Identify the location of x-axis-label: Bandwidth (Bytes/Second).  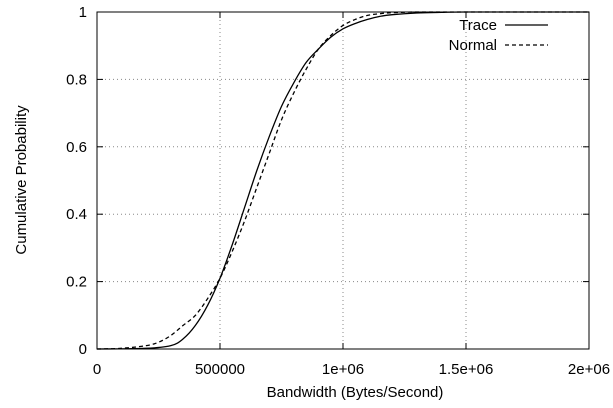
(355, 392).